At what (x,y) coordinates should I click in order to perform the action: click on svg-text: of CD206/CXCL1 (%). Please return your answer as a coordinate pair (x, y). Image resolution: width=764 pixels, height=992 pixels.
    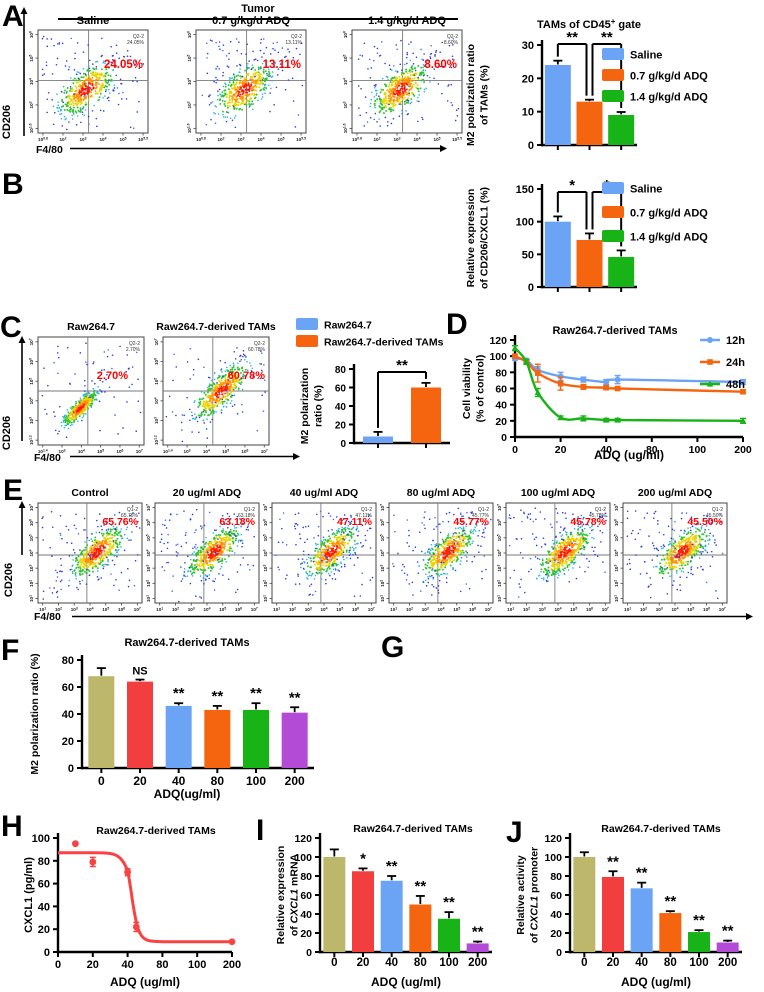
    Looking at the image, I should click on (485, 238).